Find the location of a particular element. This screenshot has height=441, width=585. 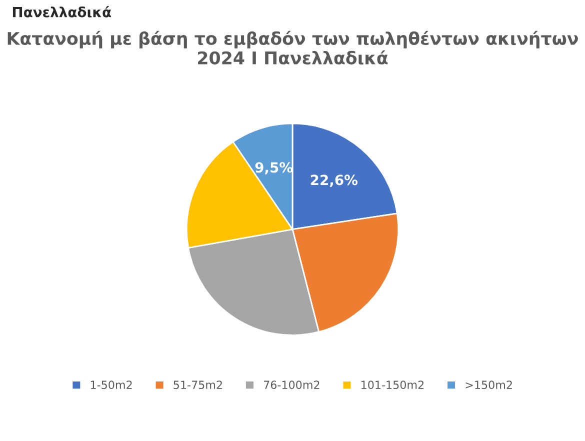

text: Πανελλαδικά is located at coordinates (61, 12).